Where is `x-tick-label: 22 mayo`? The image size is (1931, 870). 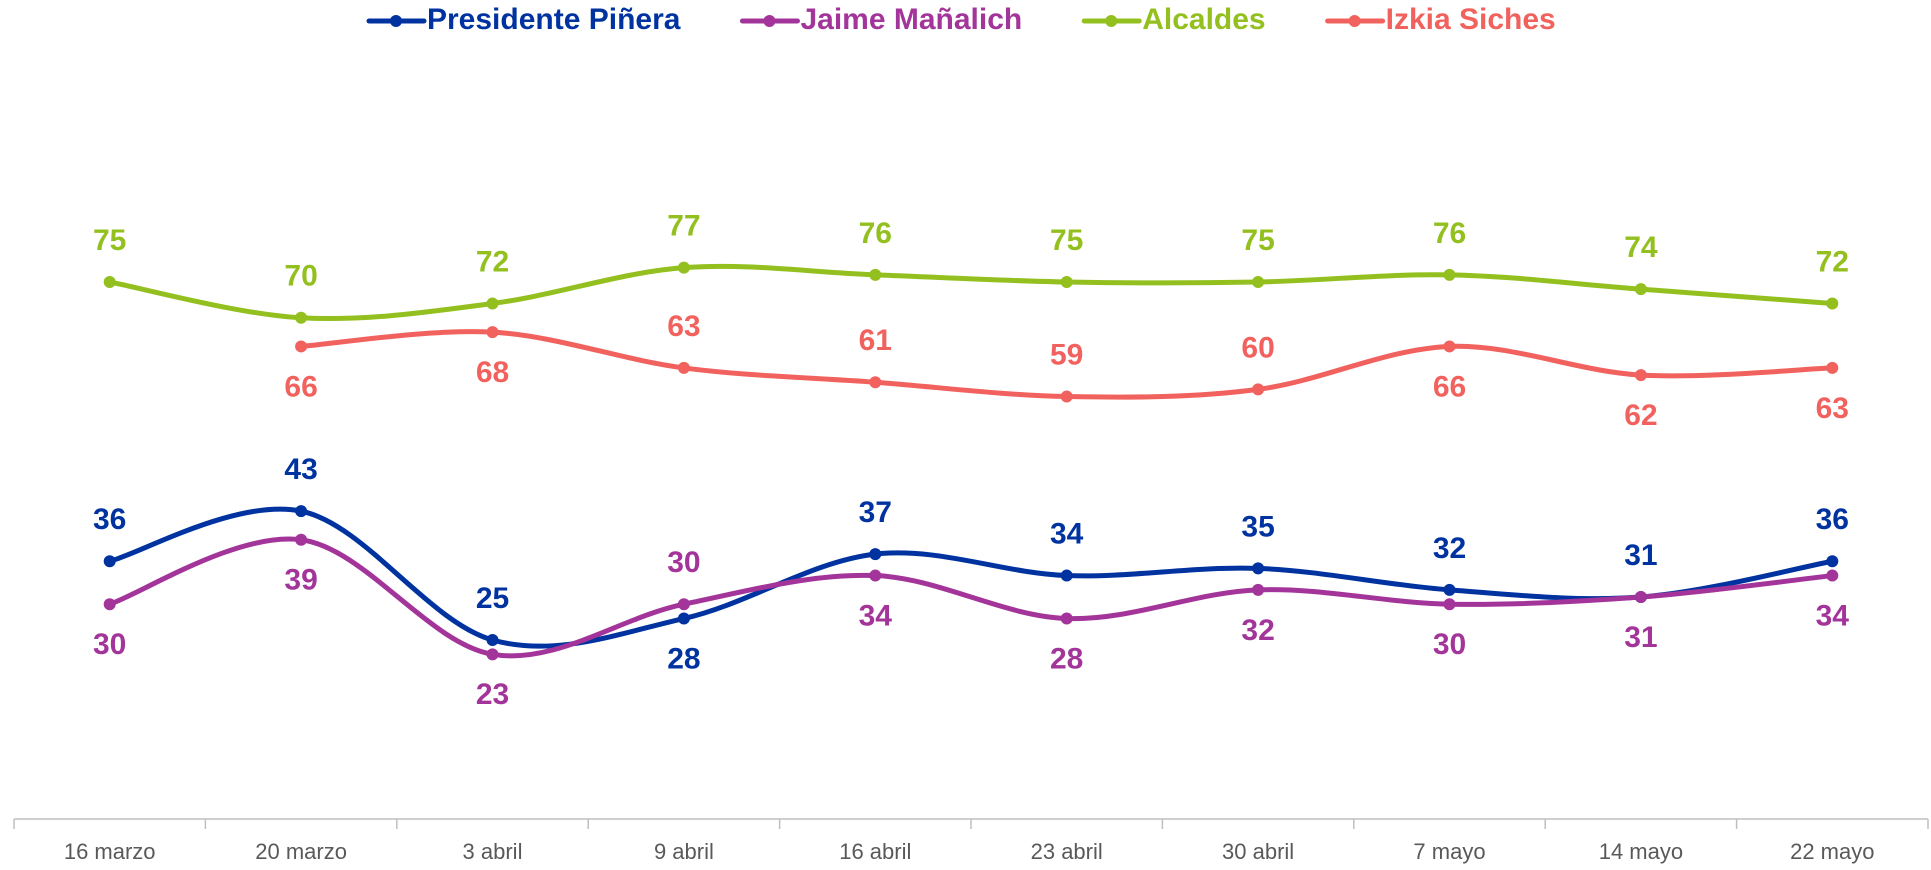
x-tick-label: 22 mayo is located at coordinates (1832, 851).